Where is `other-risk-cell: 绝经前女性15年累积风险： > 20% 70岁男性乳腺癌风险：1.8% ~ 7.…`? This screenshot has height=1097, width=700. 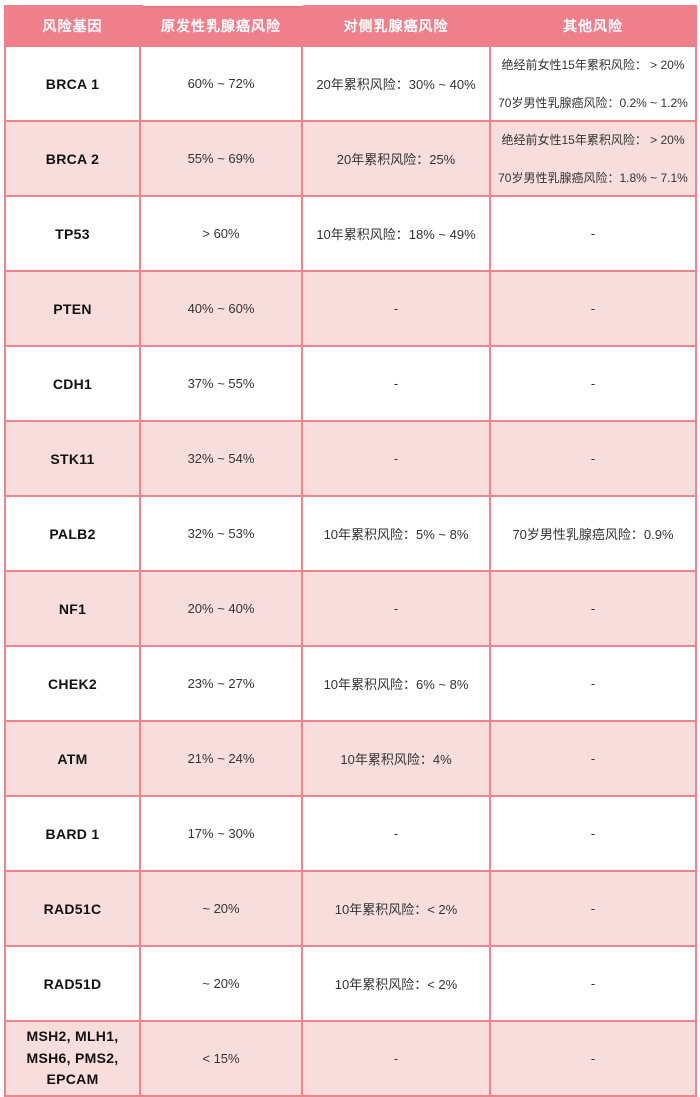 other-risk-cell: 绝经前女性15年累积风险： > 20% 70岁男性乳腺癌风险：1.8% ~ 7.… is located at coordinates (593, 158).